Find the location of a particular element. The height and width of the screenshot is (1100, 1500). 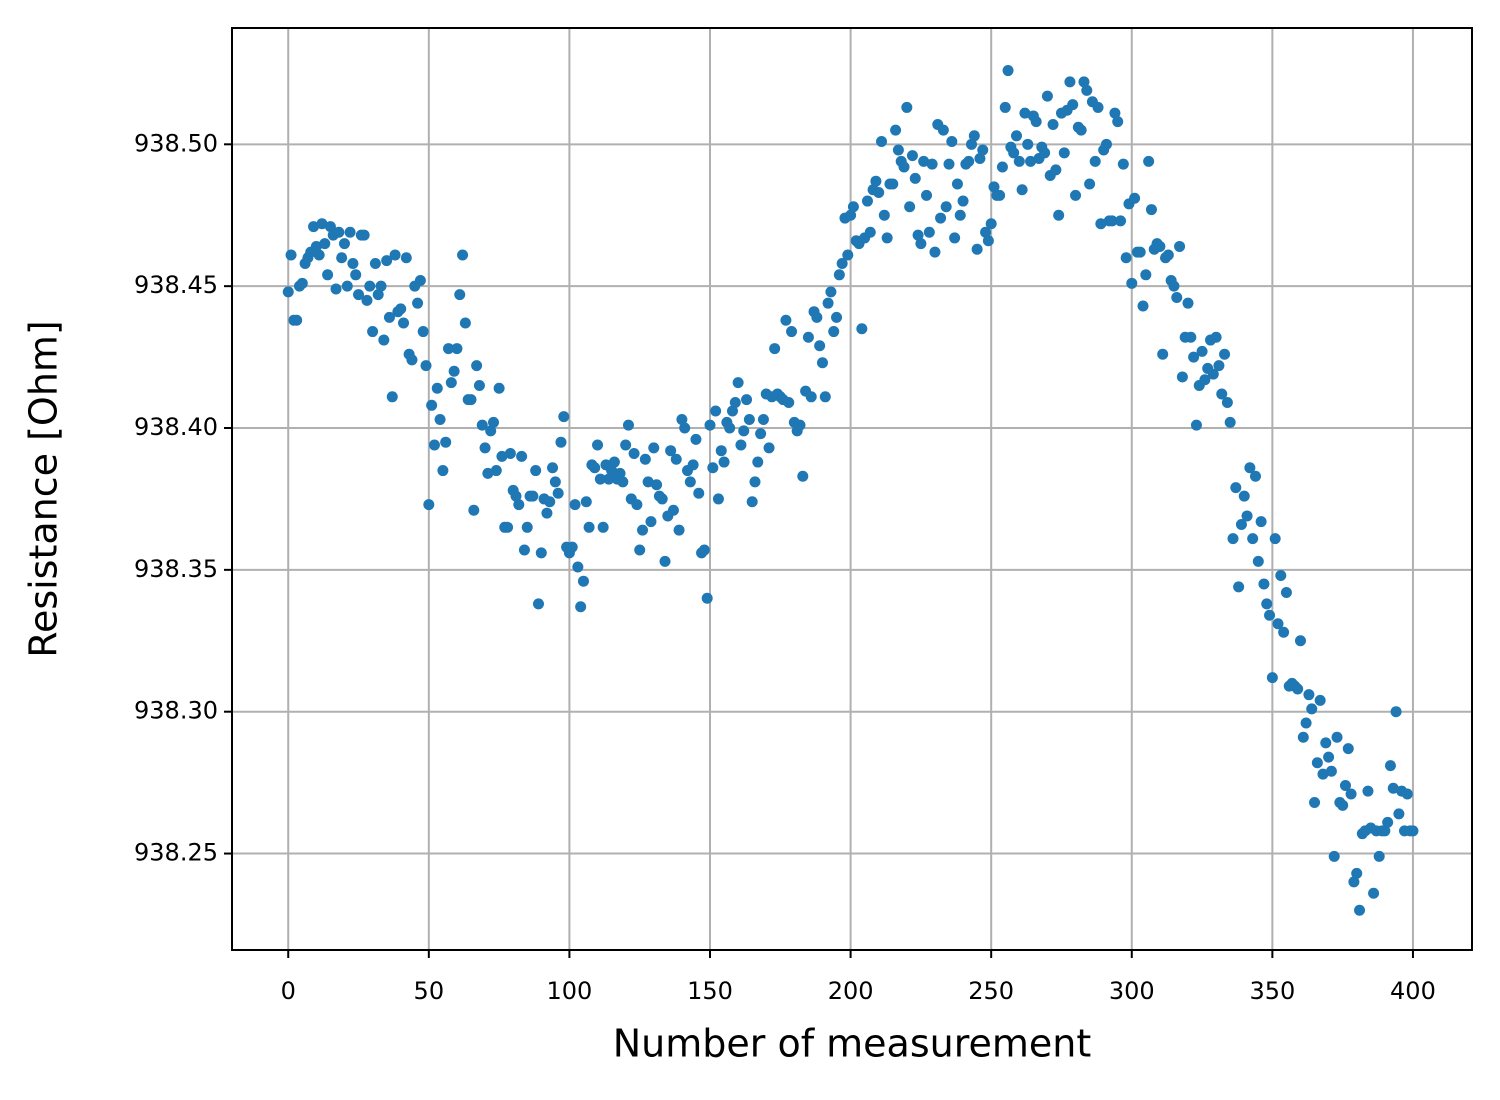

x-tick-label: 350 is located at coordinates (1272, 991).